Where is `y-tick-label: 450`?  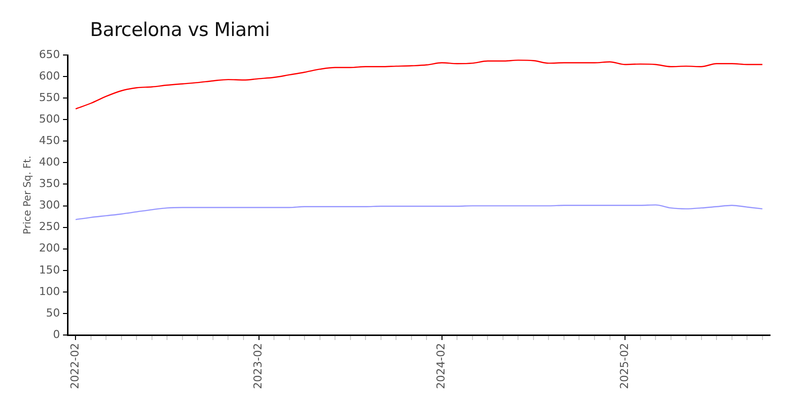 y-tick-label: 450 is located at coordinates (49, 141).